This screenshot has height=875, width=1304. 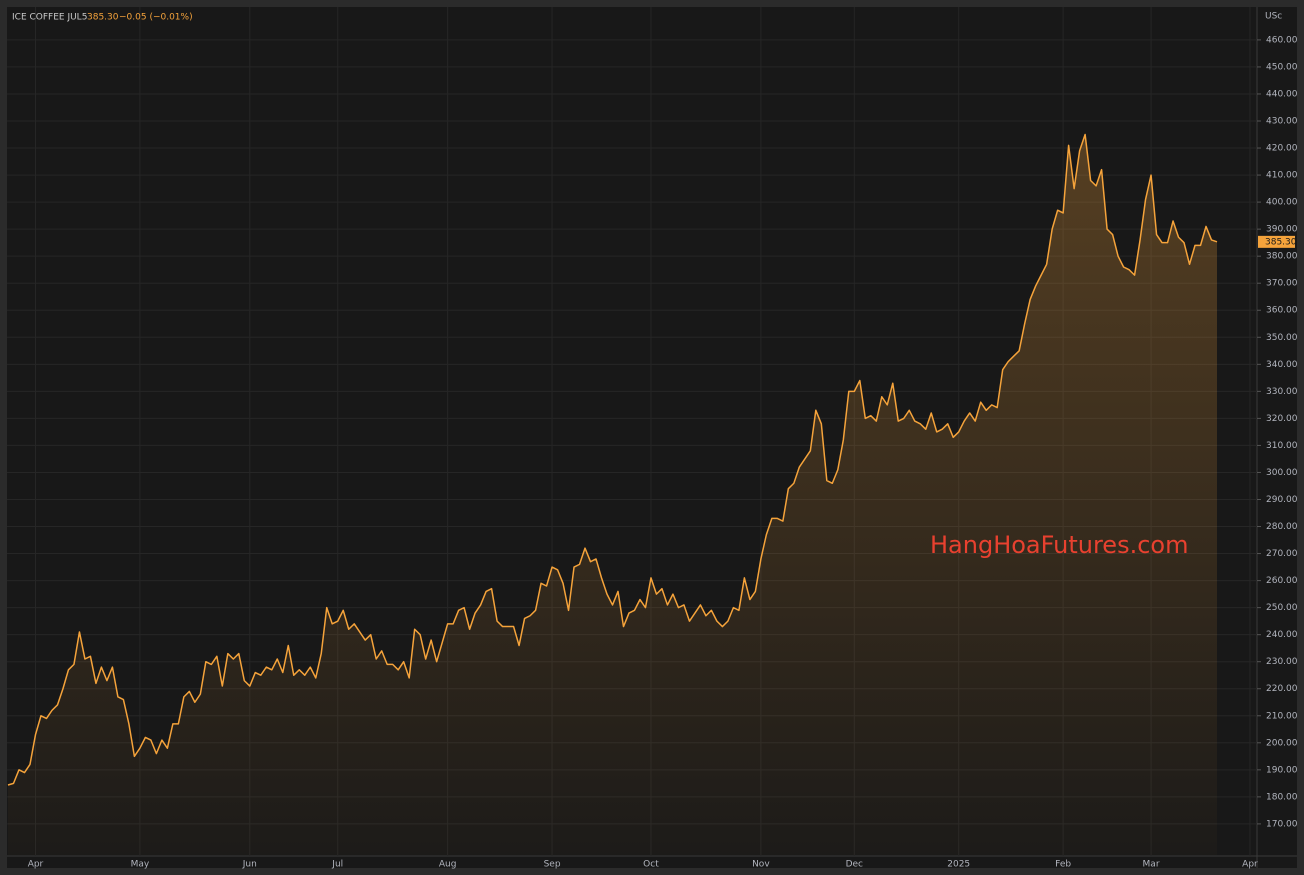 What do you see at coordinates (1282, 203) in the screenshot?
I see `y-tick-label: 400.00` at bounding box center [1282, 203].